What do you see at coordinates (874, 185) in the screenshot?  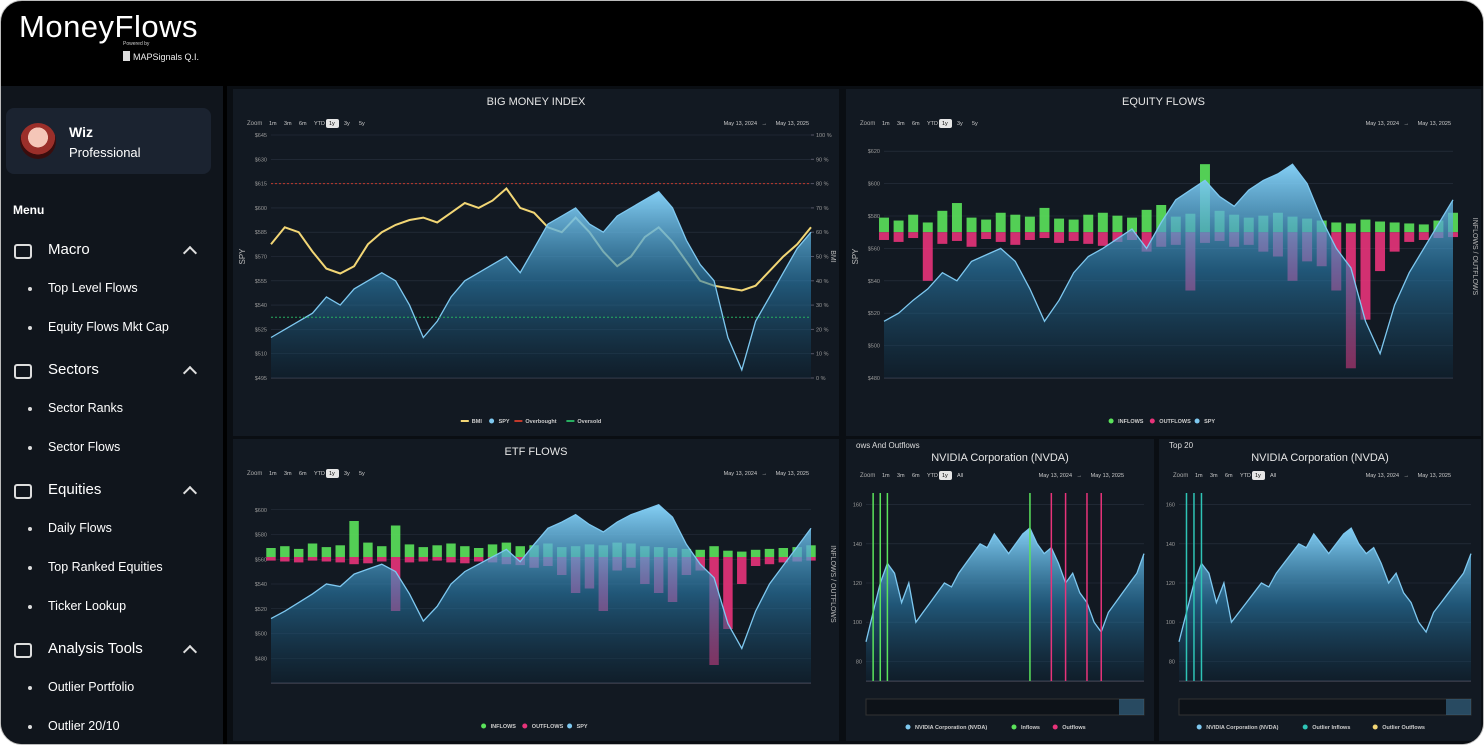 I see `y-tick-label: $600` at bounding box center [874, 185].